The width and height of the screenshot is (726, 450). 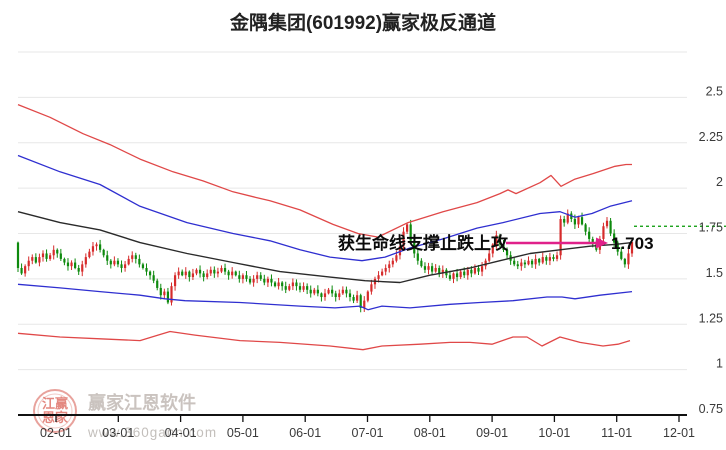 What do you see at coordinates (324, 340) in the screenshot?
I see `lower_extreme_red-line` at bounding box center [324, 340].